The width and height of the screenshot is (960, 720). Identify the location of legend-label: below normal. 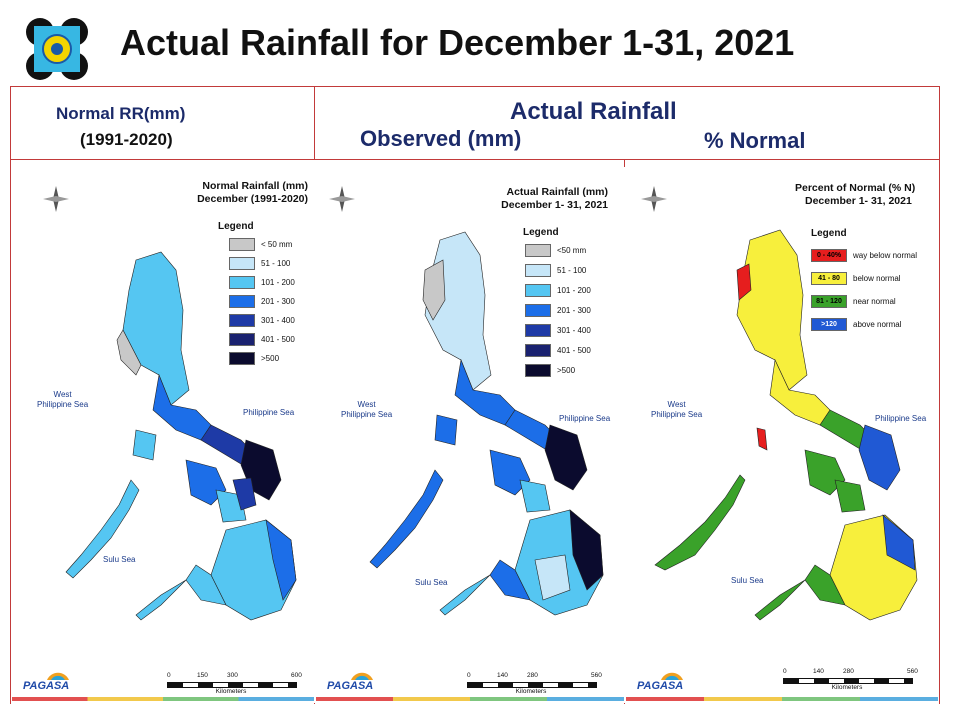
(877, 278).